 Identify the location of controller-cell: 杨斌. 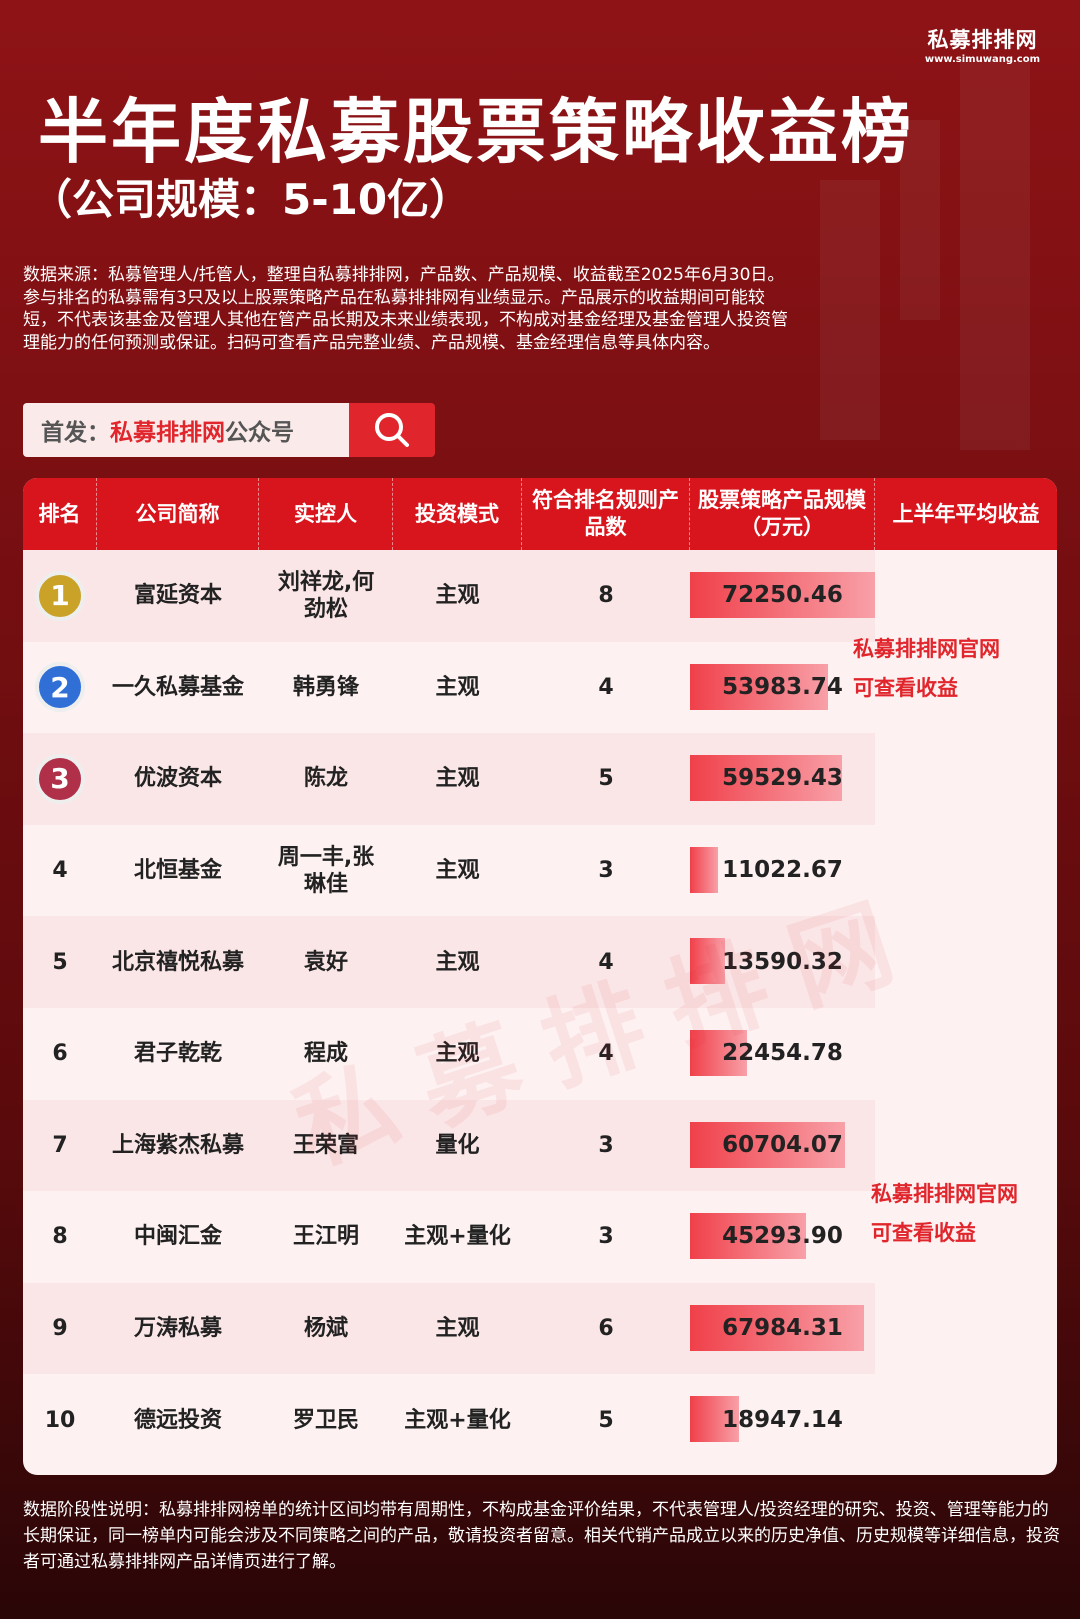
(326, 1328).